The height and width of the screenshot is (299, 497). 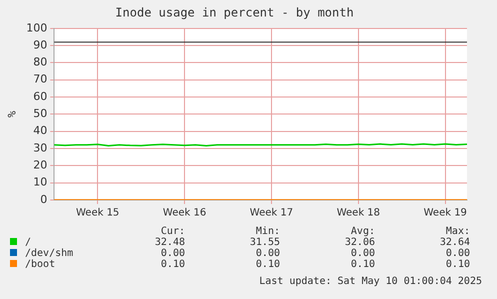 I want to click on text: 32.64, so click(x=454, y=242).